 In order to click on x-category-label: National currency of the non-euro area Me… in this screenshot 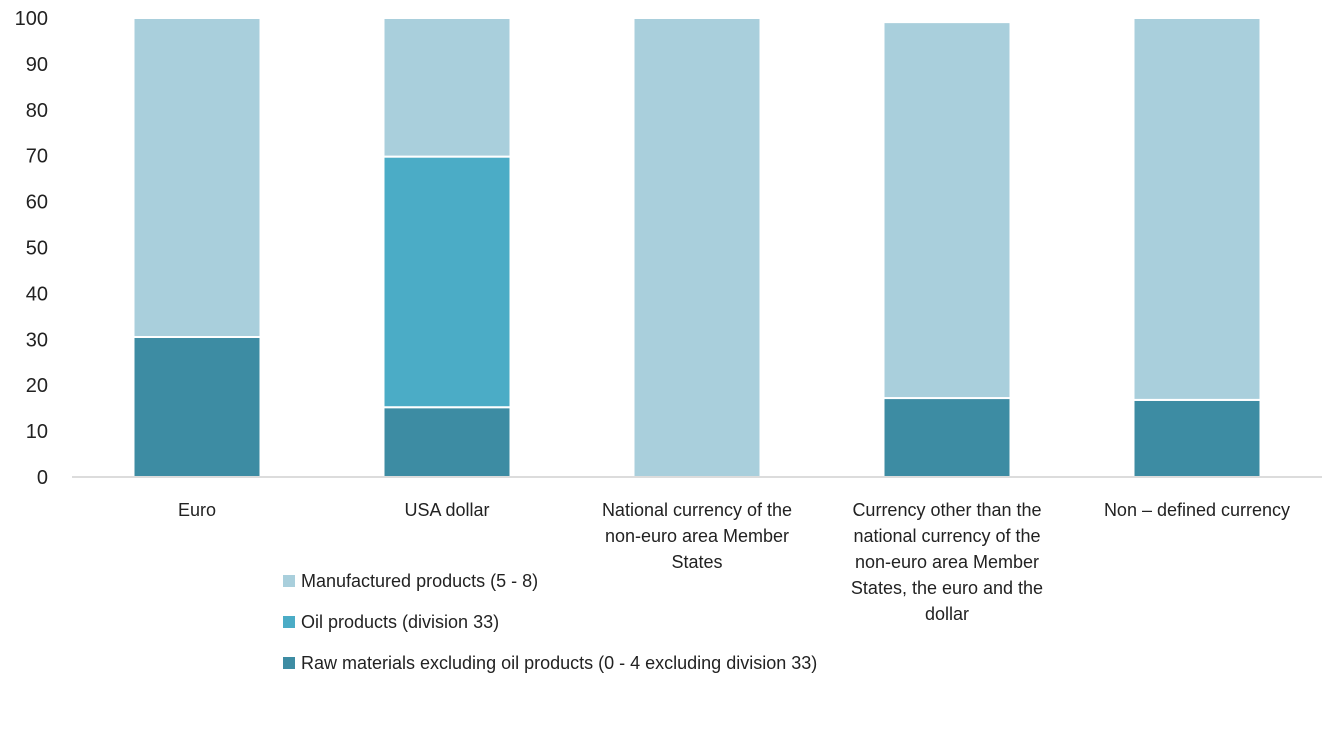, I will do `click(697, 536)`.